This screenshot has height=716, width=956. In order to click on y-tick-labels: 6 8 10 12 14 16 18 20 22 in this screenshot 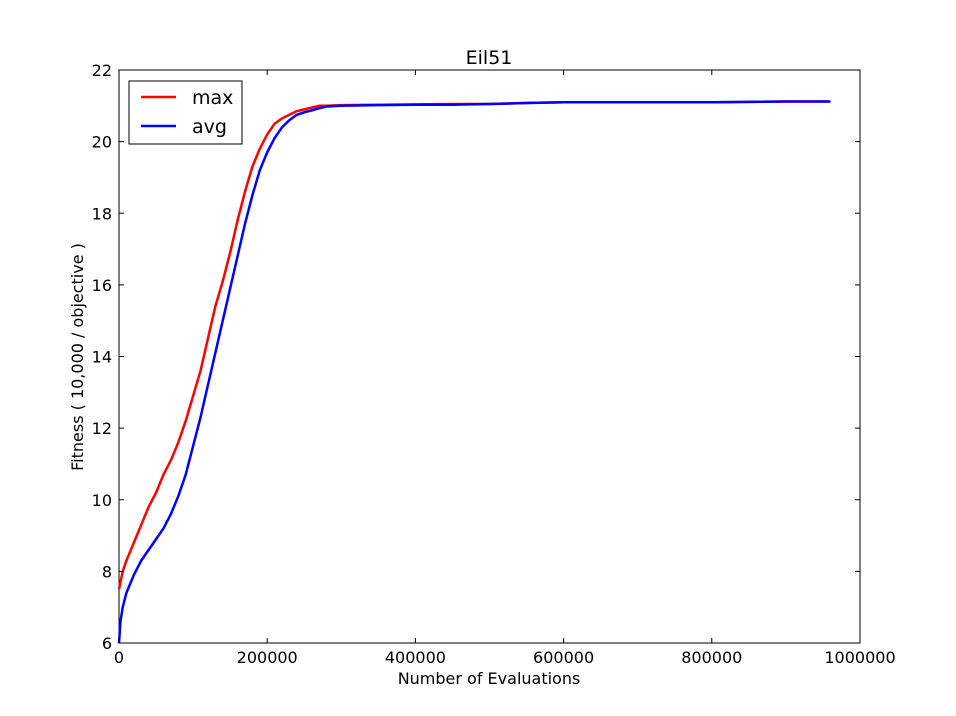, I will do `click(102, 357)`.